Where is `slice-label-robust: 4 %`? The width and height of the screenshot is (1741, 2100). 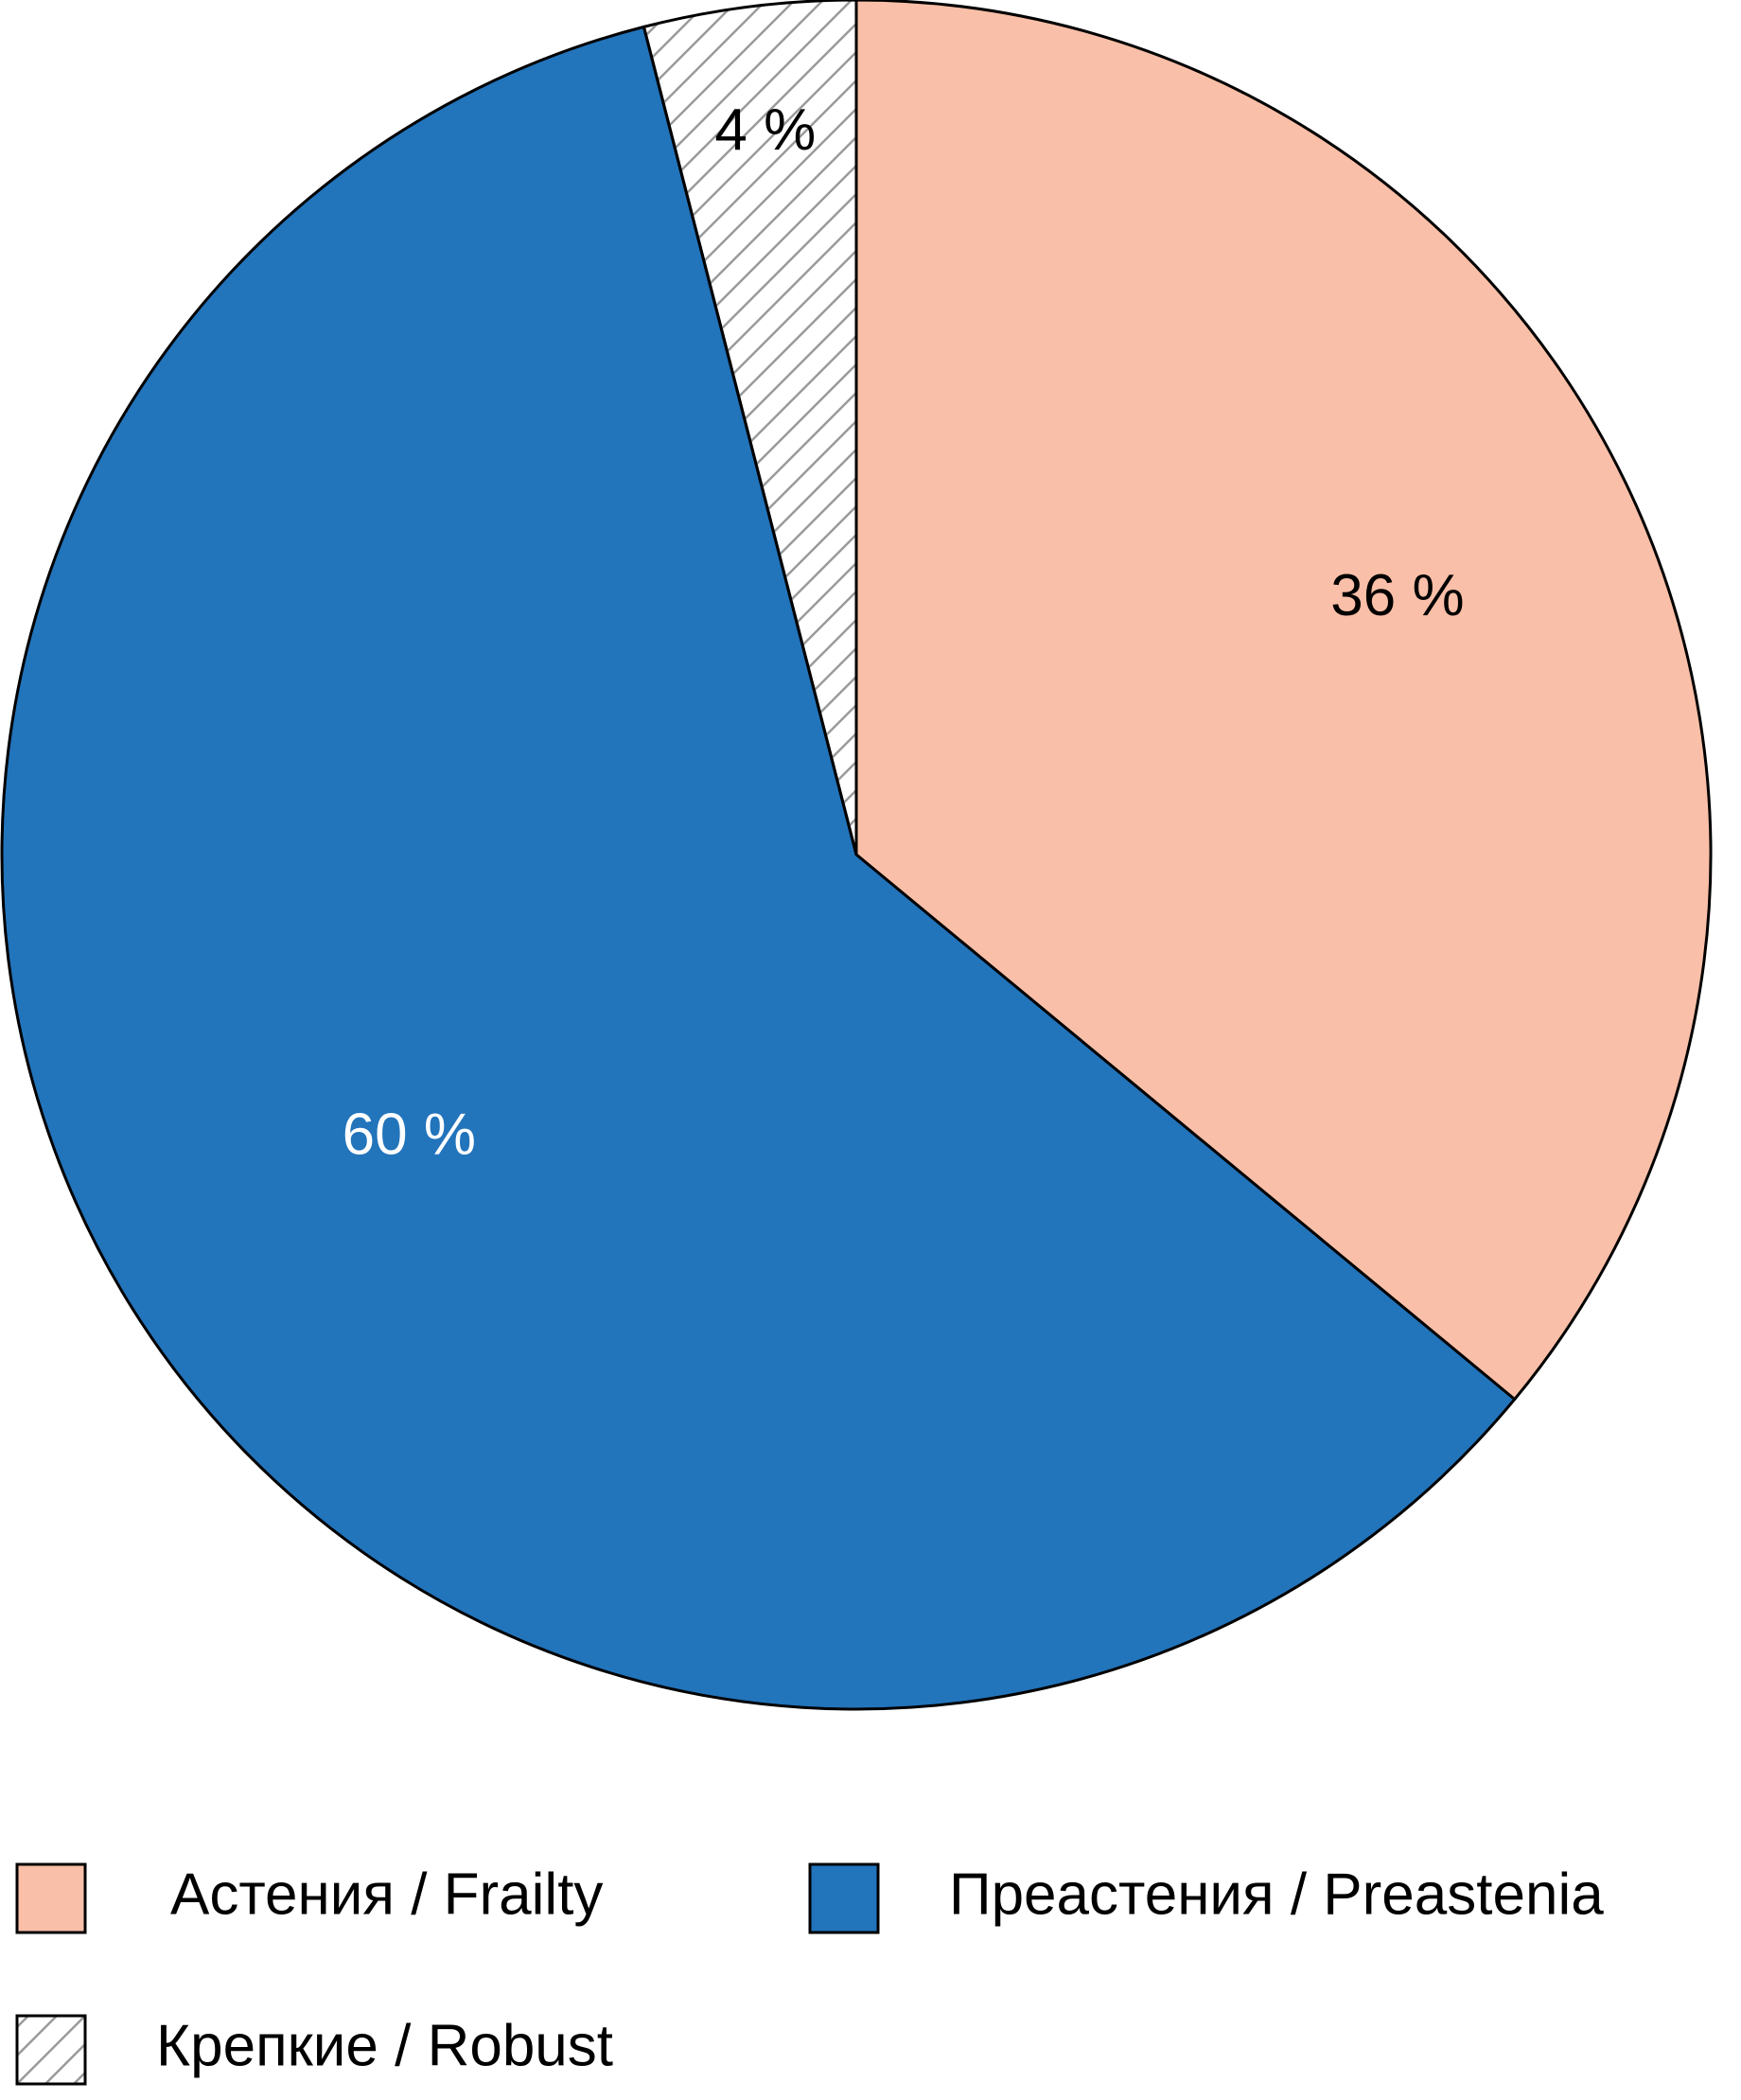 slice-label-robust: 4 % is located at coordinates (765, 130).